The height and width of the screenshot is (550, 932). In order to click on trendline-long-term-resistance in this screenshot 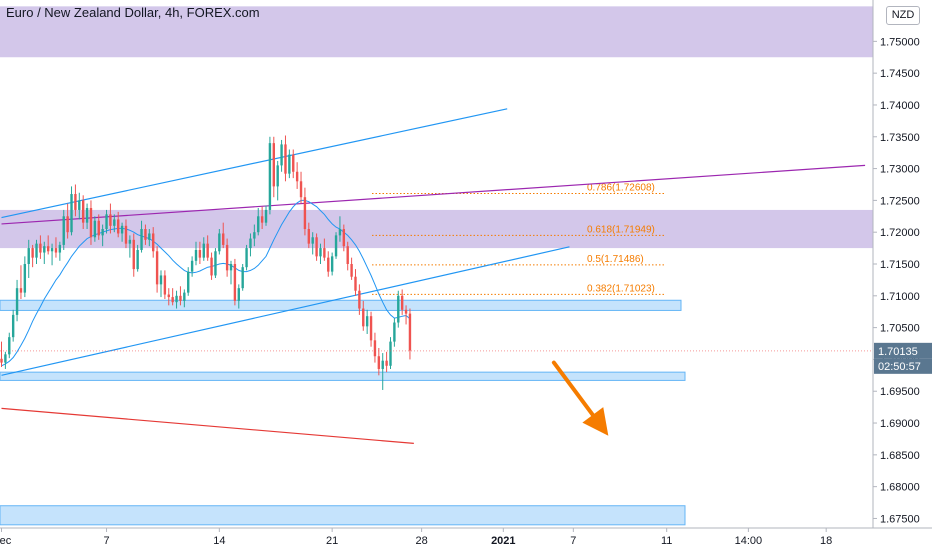, I will do `click(433, 194)`.